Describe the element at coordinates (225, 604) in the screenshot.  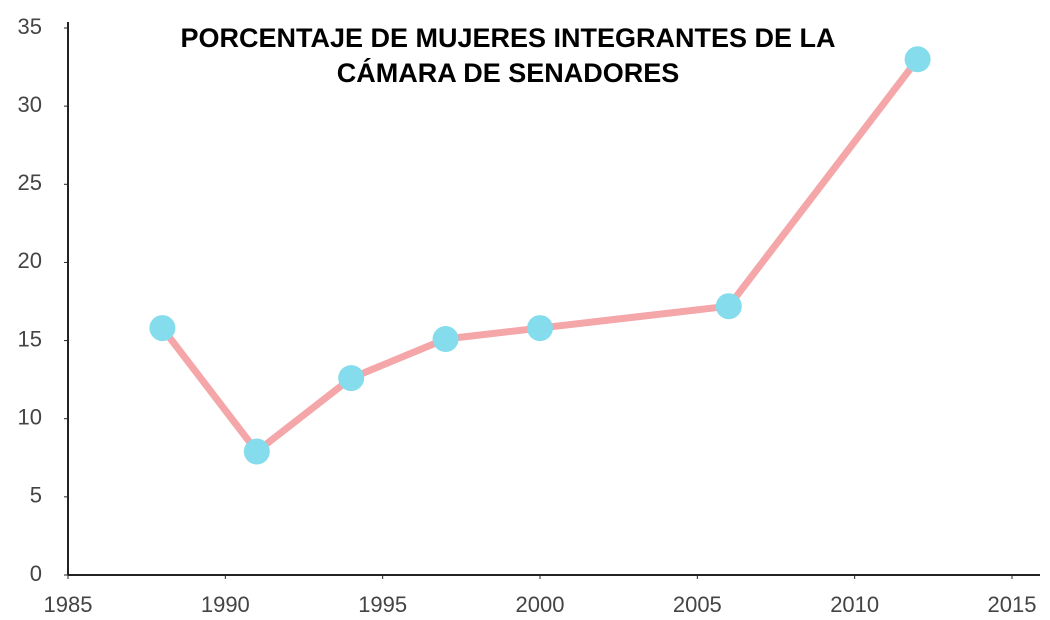
I see `x-tick-label: 1990` at that location.